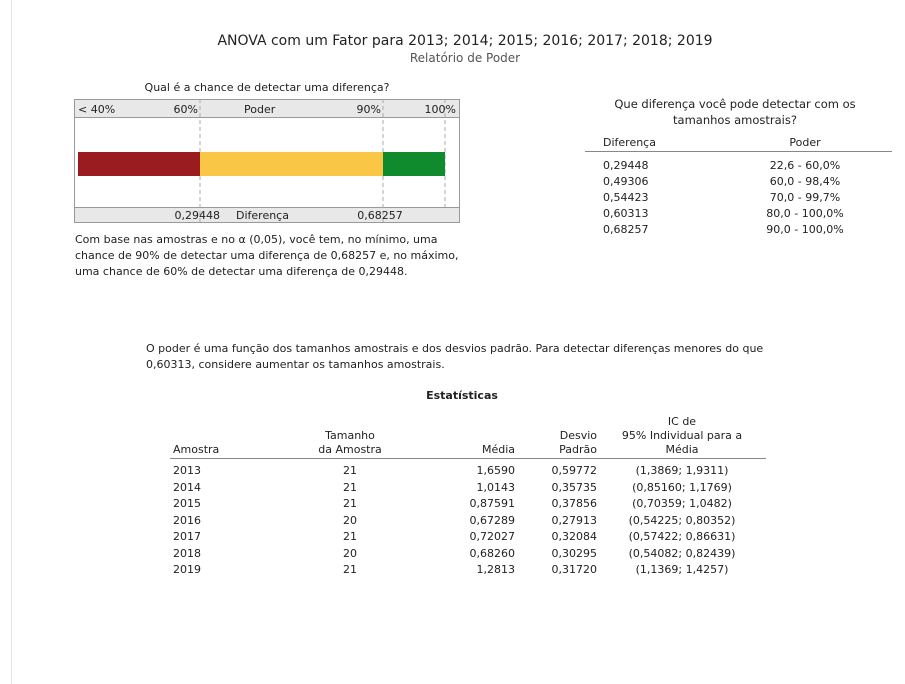 Image resolution: width=905 pixels, height=684 pixels. I want to click on table-cell: 2016, so click(187, 520).